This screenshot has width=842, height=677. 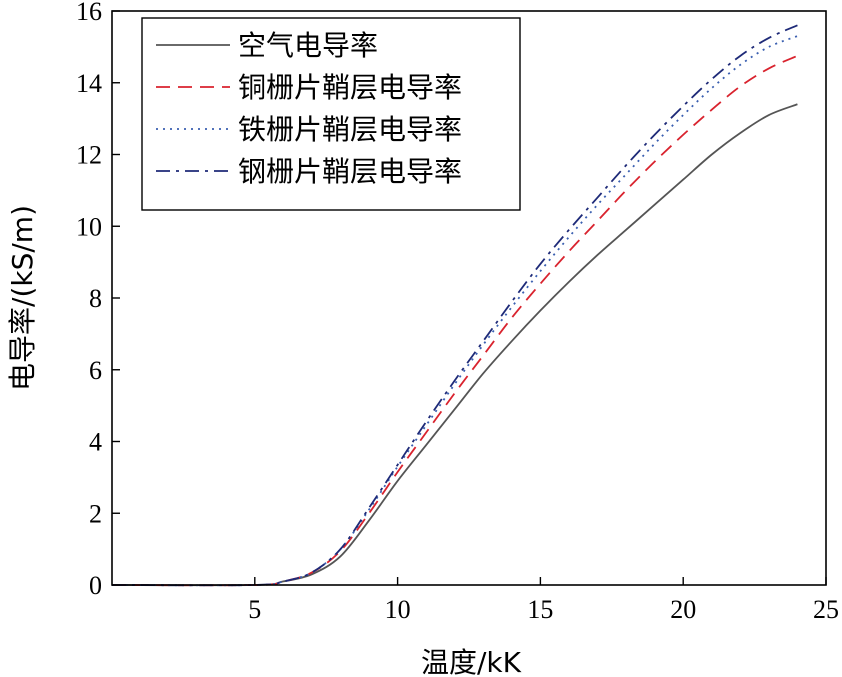 I want to click on legend-box, so click(x=331, y=114).